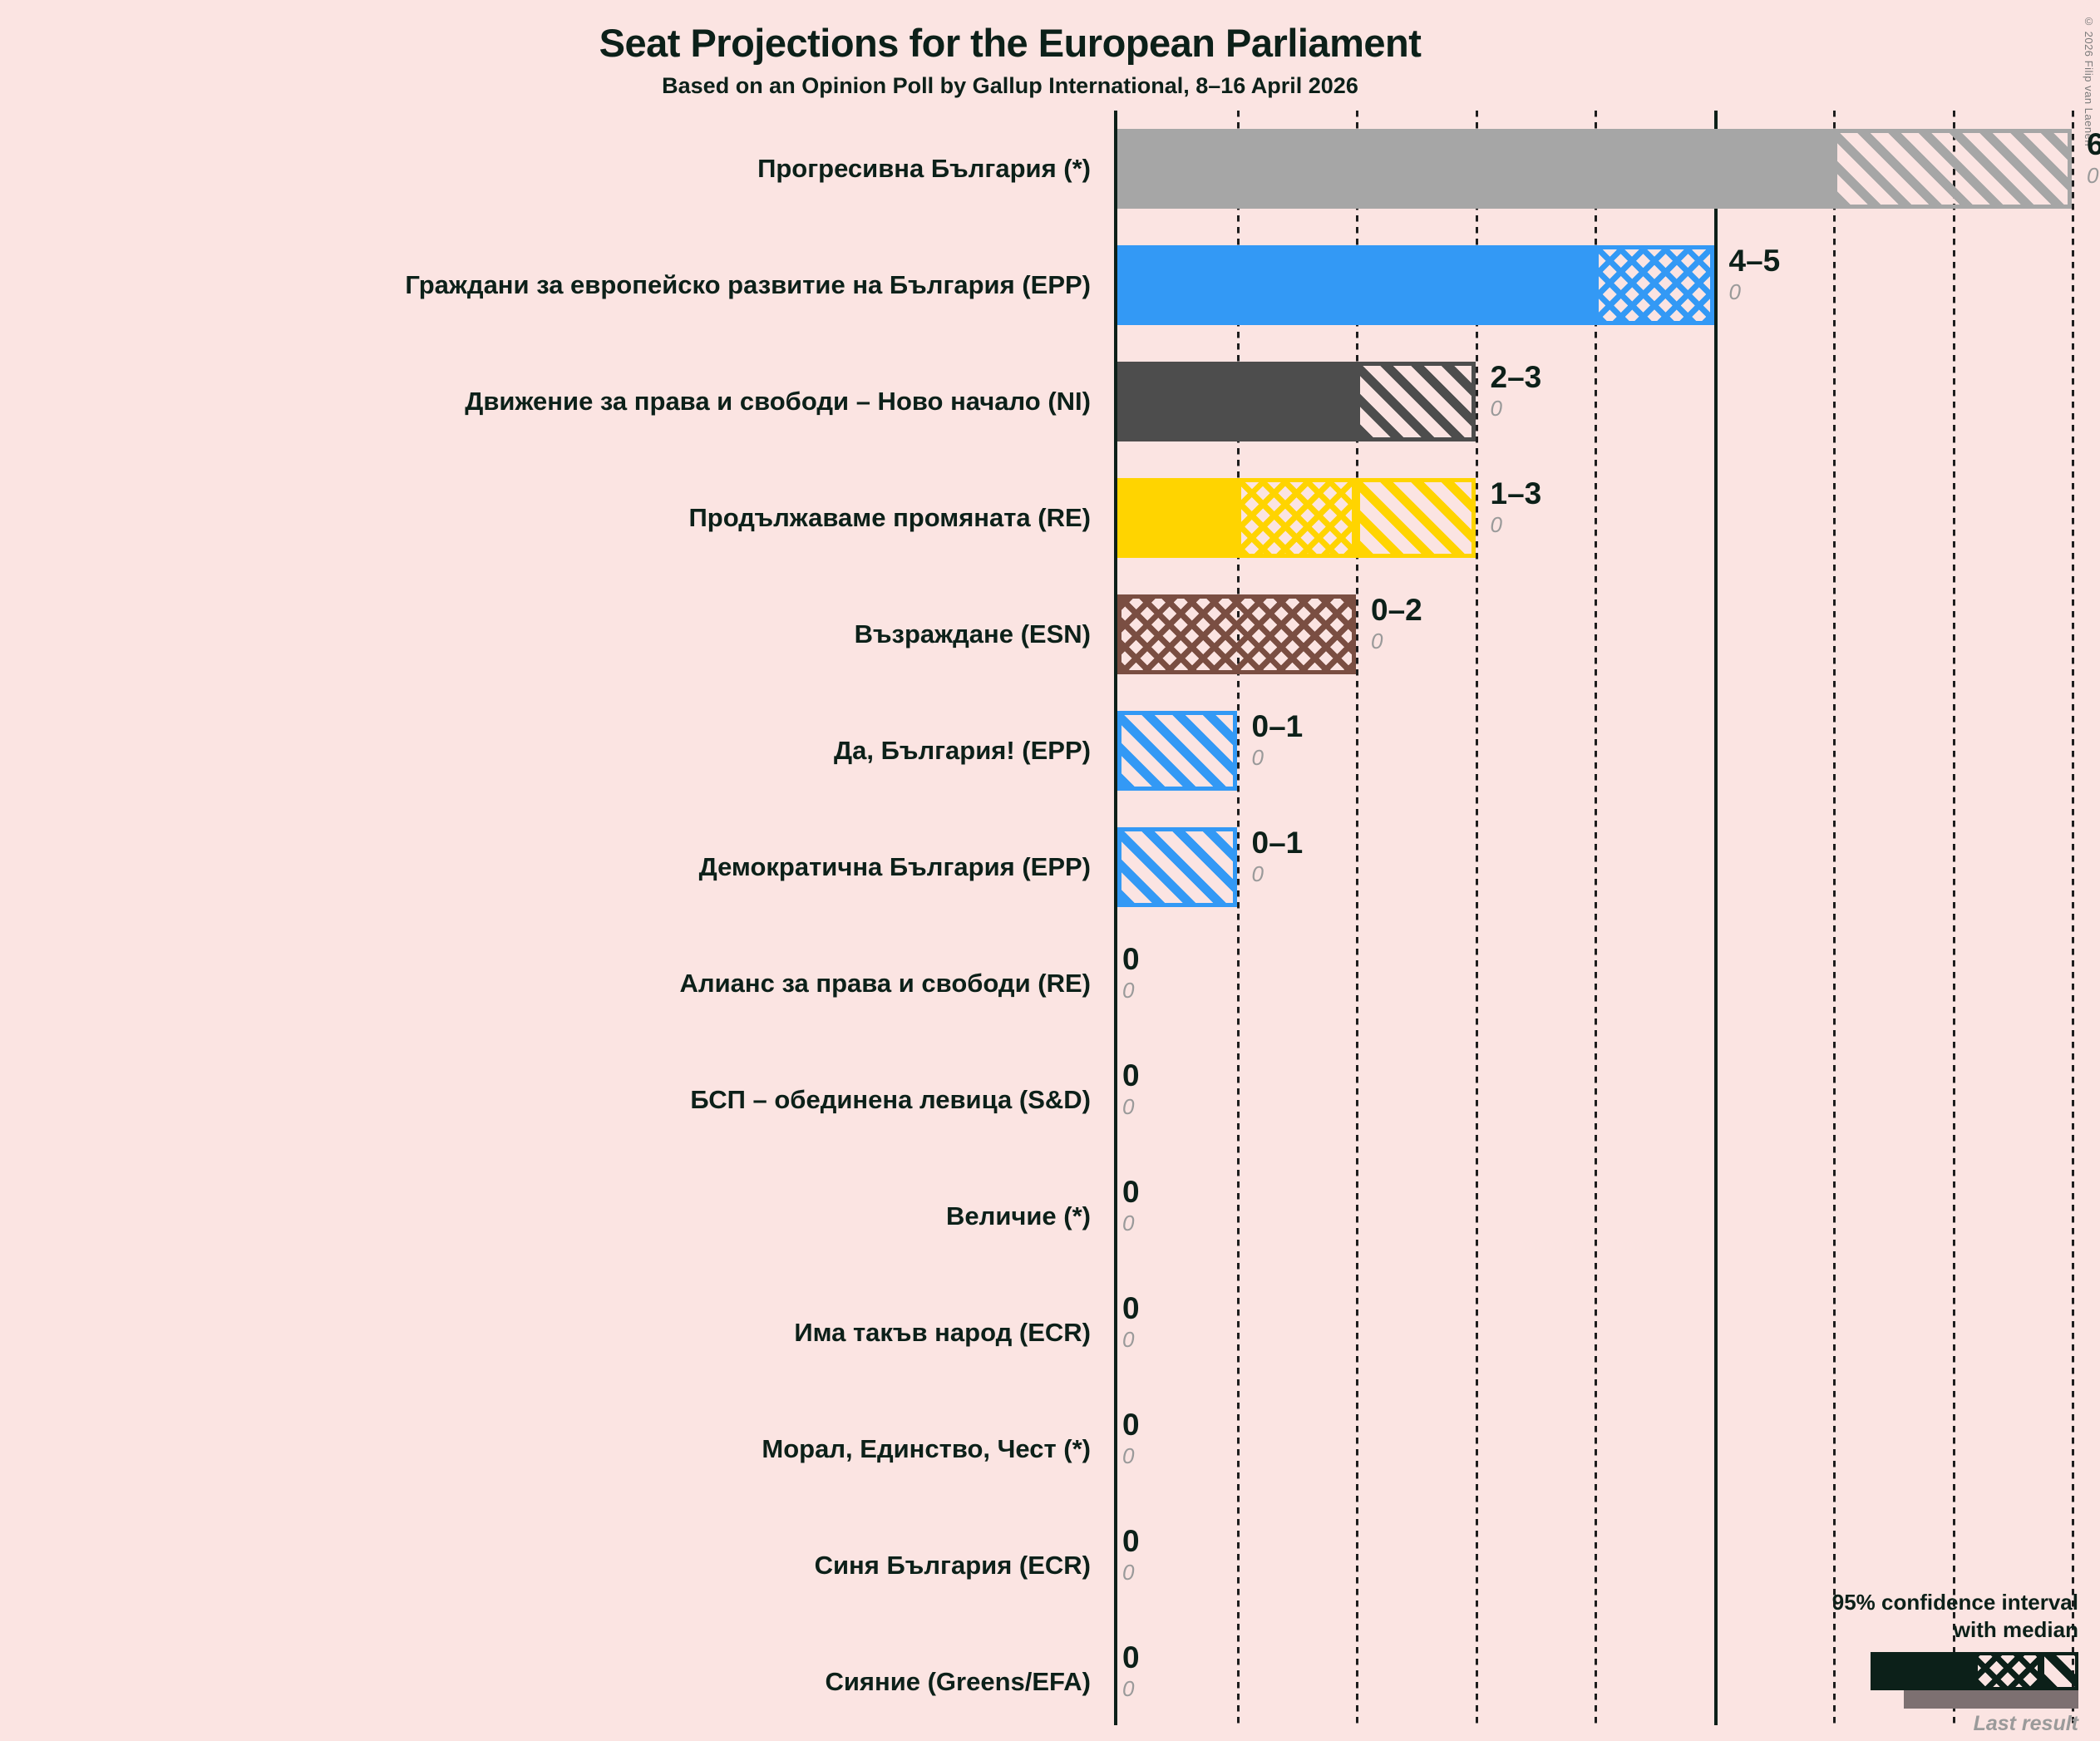 Image resolution: width=2100 pixels, height=1741 pixels. I want to click on bar-row: Синя България (ECR) 0 0, so click(1050, 1565).